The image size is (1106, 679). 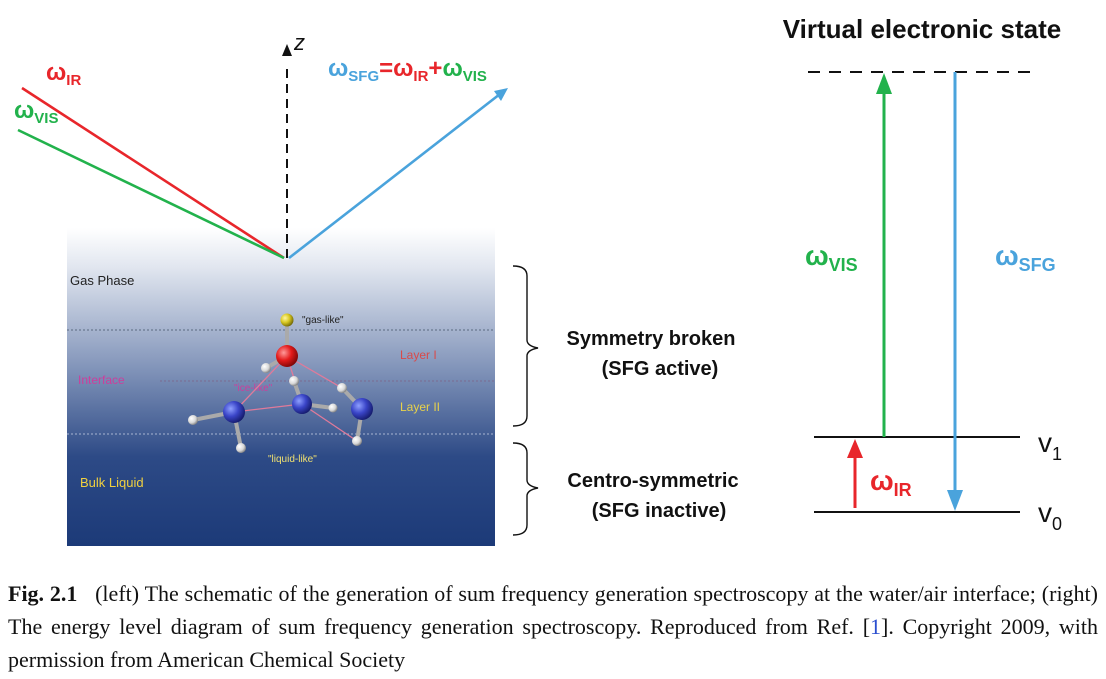 I want to click on centro-symmetric-text: Centro-symmetric, so click(x=652, y=481).